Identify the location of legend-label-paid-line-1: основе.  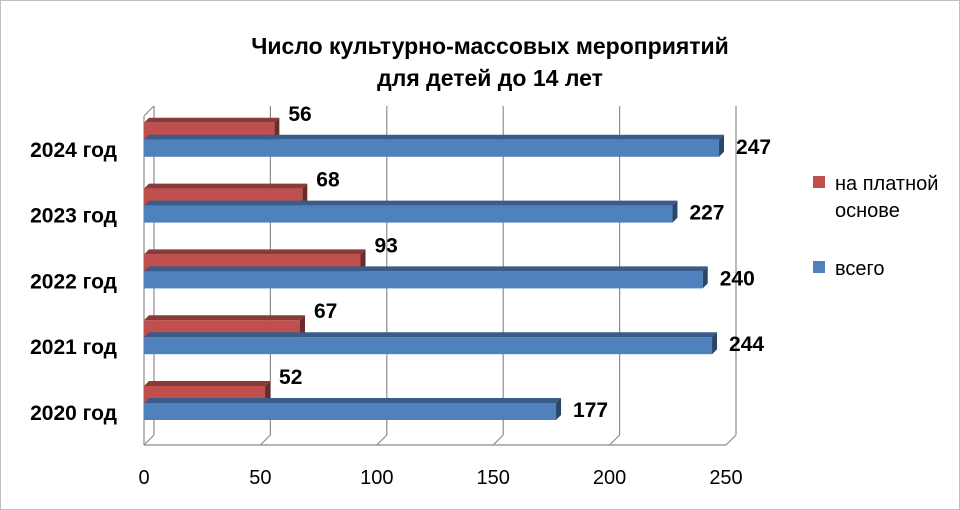
(867, 211).